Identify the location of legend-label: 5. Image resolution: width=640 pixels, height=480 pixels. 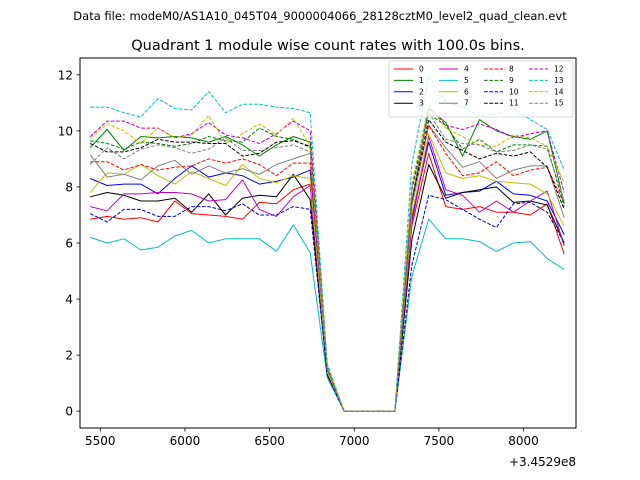
(466, 80).